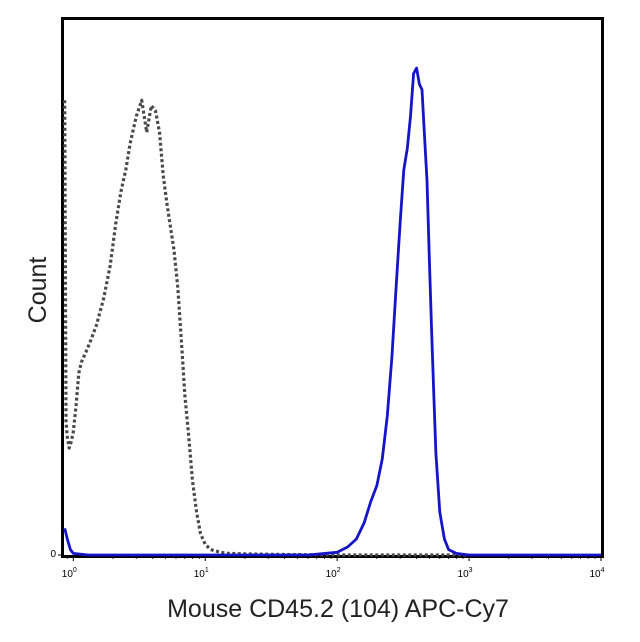  I want to click on x-tick-label: 10², so click(333, 573).